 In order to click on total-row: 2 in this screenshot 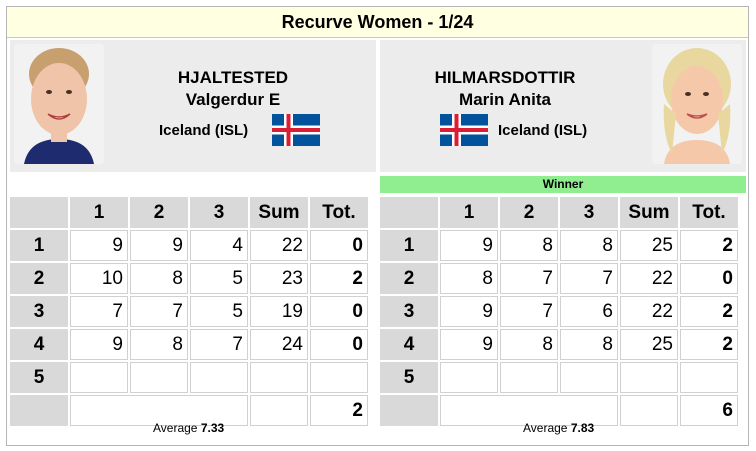, I will do `click(189, 410)`.